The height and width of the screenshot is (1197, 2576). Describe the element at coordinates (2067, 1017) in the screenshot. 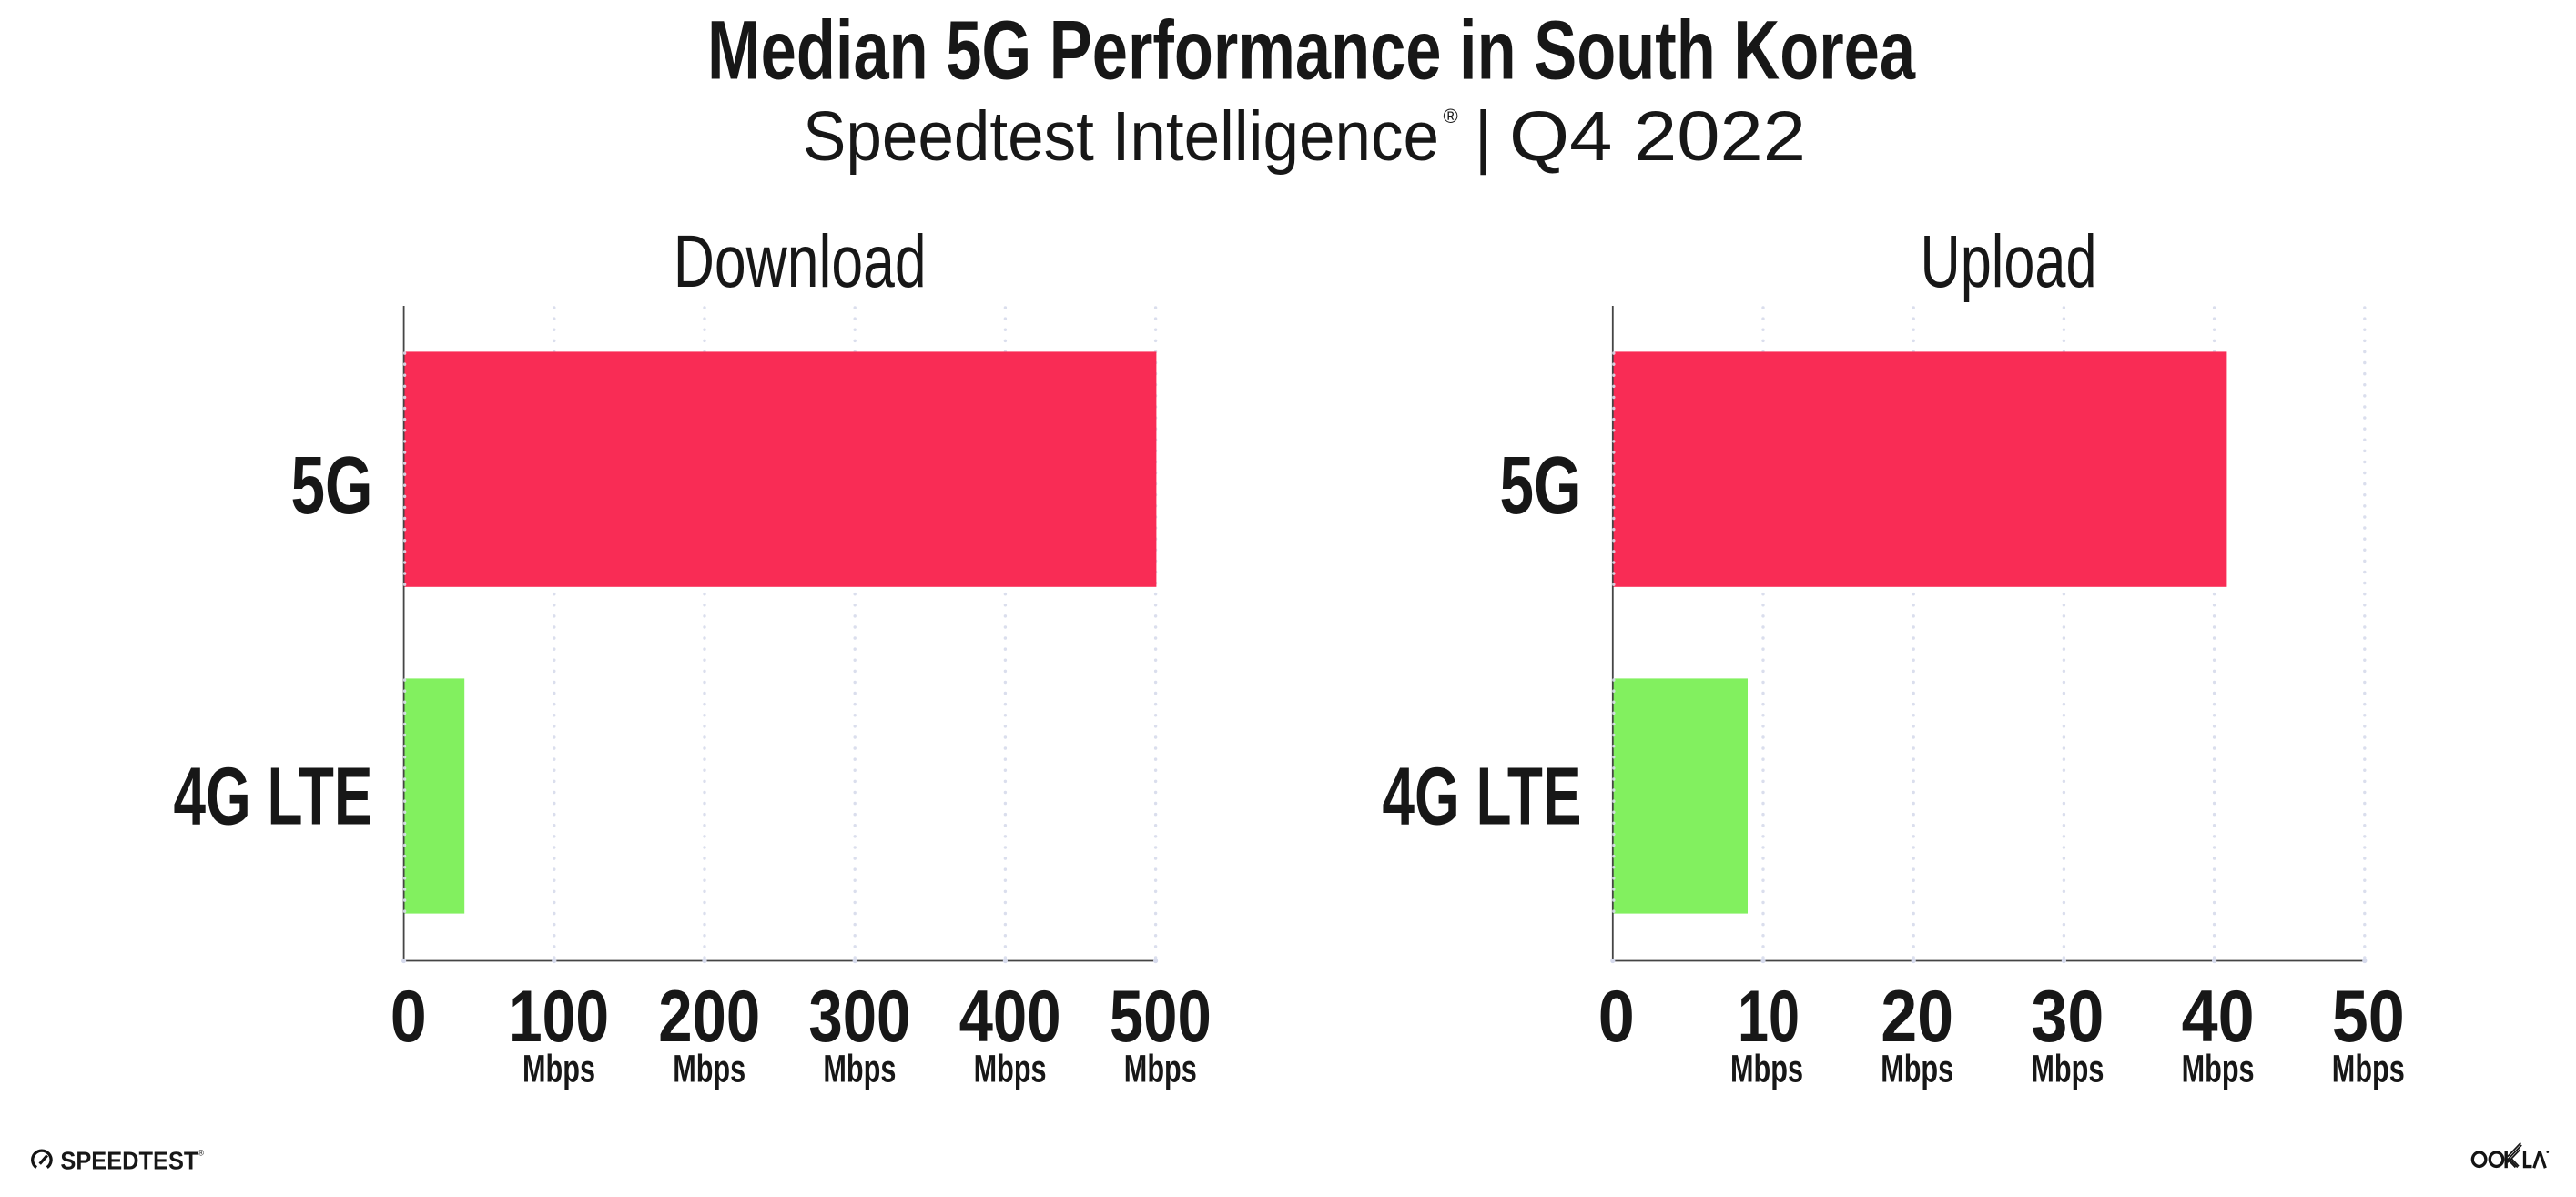

I see `svg-text: 30` at that location.